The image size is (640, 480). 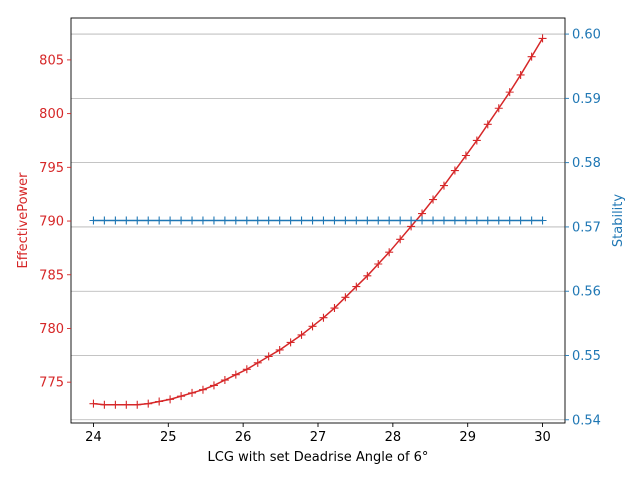 I want to click on y-axis-left-label: EffectivePower, so click(x=23, y=220).